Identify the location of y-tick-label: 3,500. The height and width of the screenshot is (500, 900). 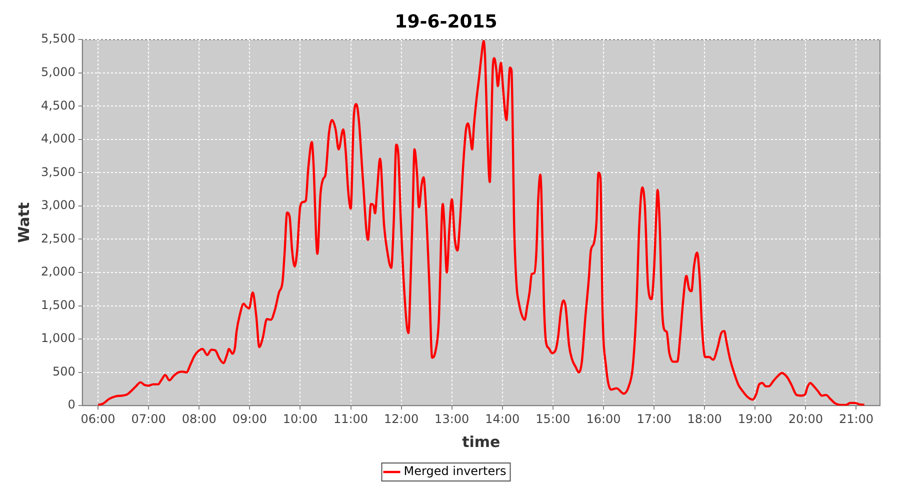
(58, 171).